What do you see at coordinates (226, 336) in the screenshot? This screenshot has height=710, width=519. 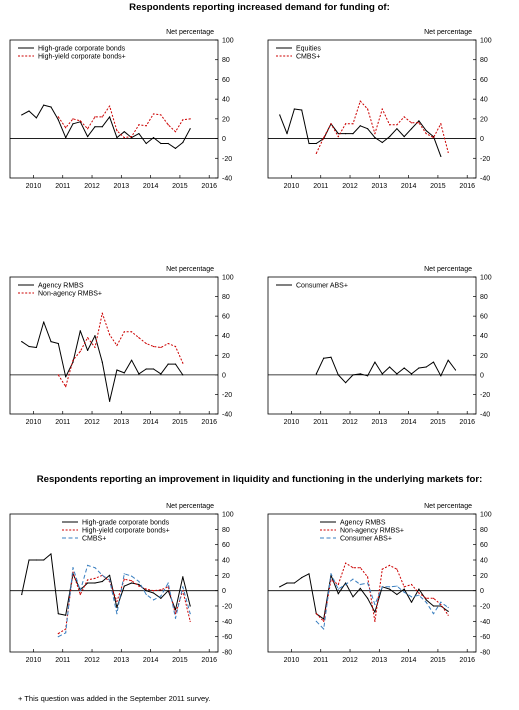 I see `y-tick-label: 40` at bounding box center [226, 336].